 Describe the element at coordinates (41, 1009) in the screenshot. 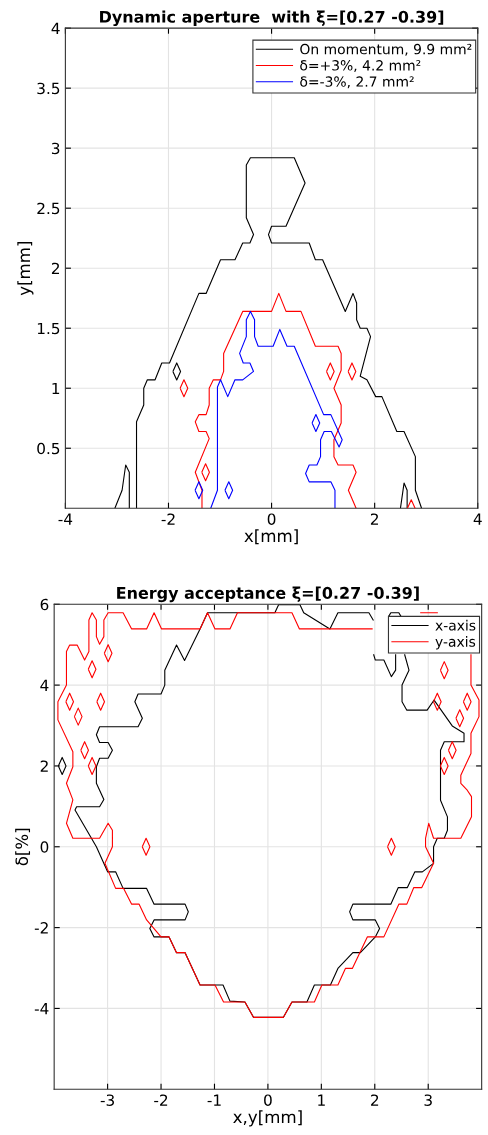

I see `y-tick-label: -4` at that location.